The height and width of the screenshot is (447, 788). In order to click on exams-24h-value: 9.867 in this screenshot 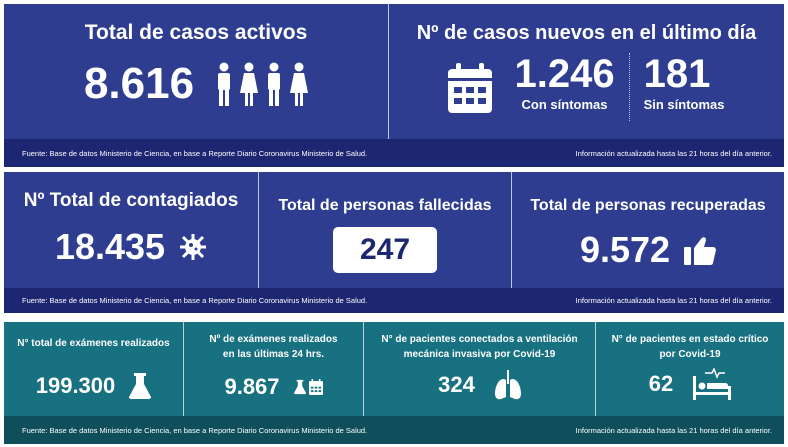, I will do `click(252, 386)`.